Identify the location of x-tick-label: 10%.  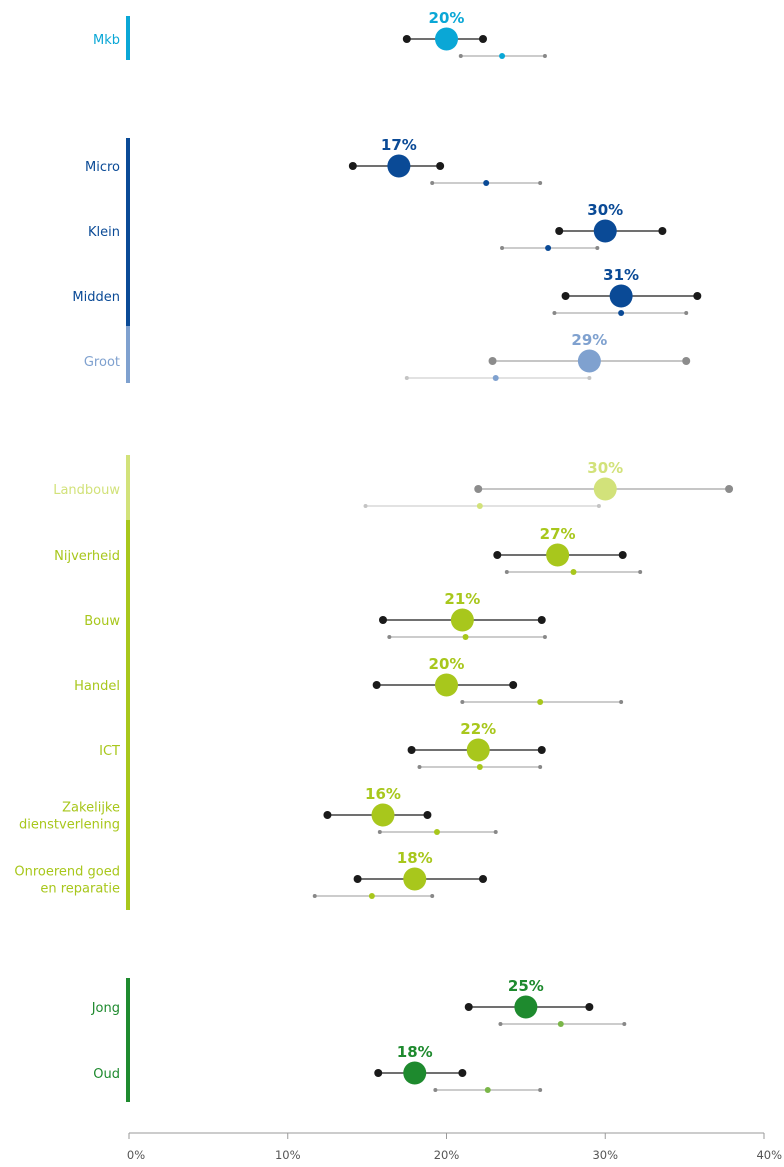
(288, 1155).